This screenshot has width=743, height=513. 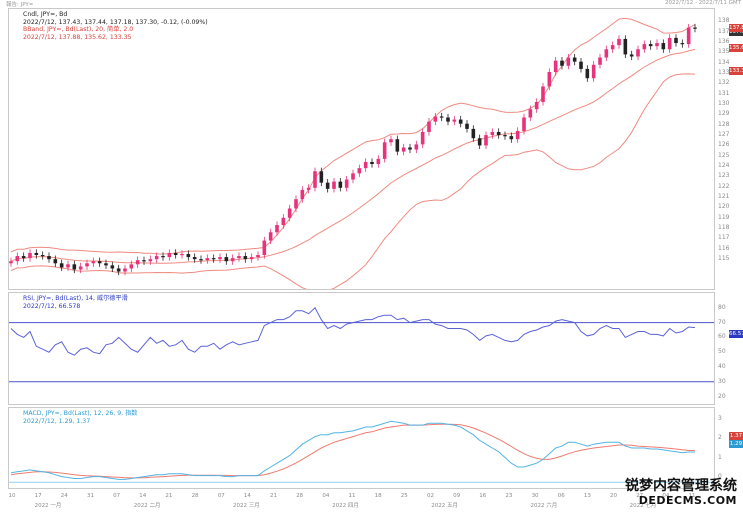 What do you see at coordinates (508, 496) in the screenshot?
I see `x-tick-label: 23` at bounding box center [508, 496].